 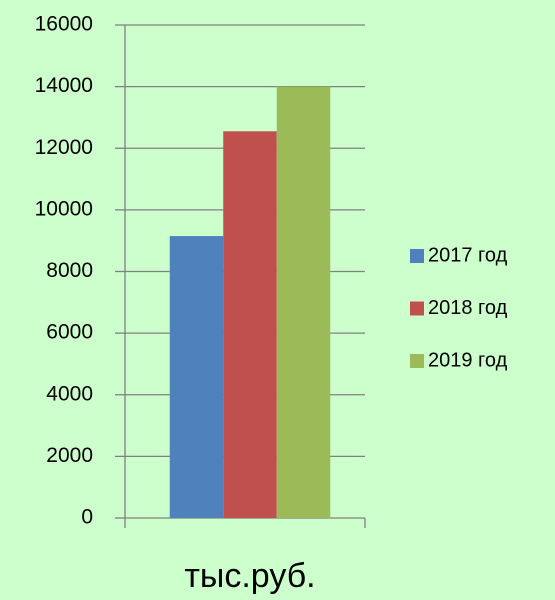 What do you see at coordinates (69, 332) in the screenshot?
I see `y-tick-label: 6000` at bounding box center [69, 332].